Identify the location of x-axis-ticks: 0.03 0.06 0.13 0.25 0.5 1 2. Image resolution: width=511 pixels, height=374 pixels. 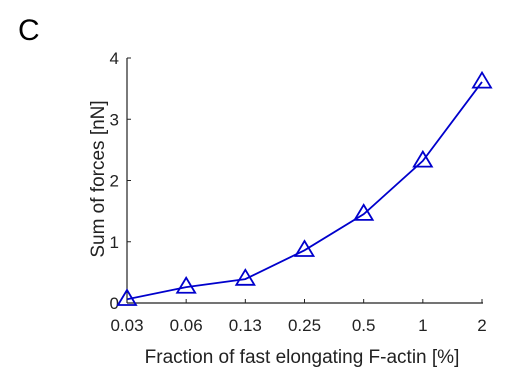
(298, 317).